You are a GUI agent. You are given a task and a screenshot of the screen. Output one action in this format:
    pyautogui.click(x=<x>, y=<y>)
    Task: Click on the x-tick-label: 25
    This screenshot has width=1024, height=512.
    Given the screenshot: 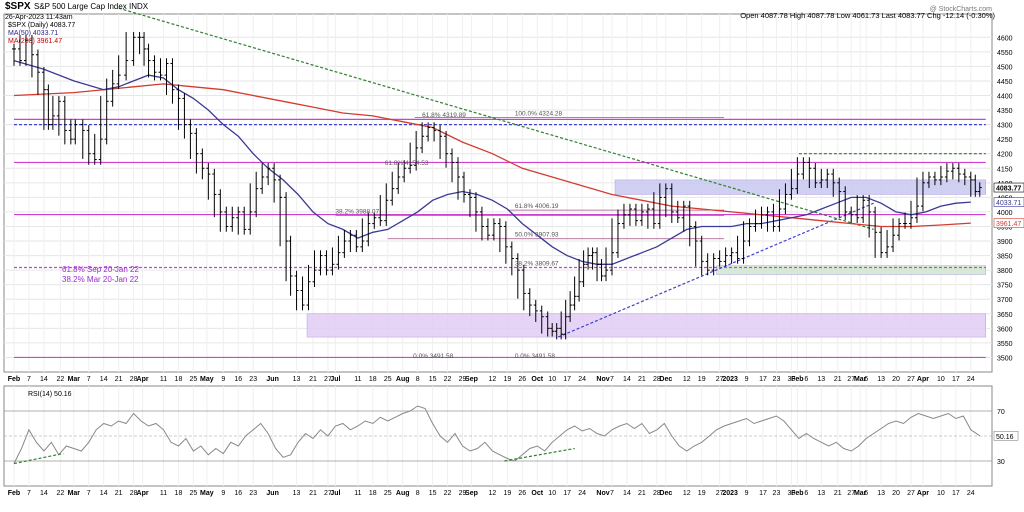 What is the action you would take?
    pyautogui.click(x=388, y=379)
    